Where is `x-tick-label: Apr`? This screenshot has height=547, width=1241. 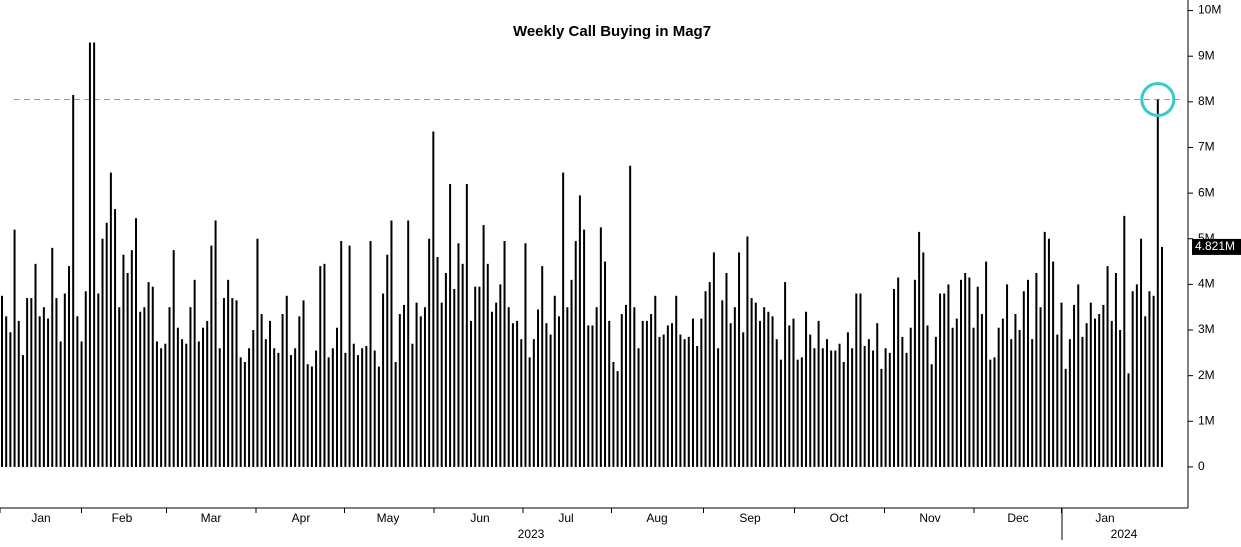 x-tick-label: Apr is located at coordinates (301, 518).